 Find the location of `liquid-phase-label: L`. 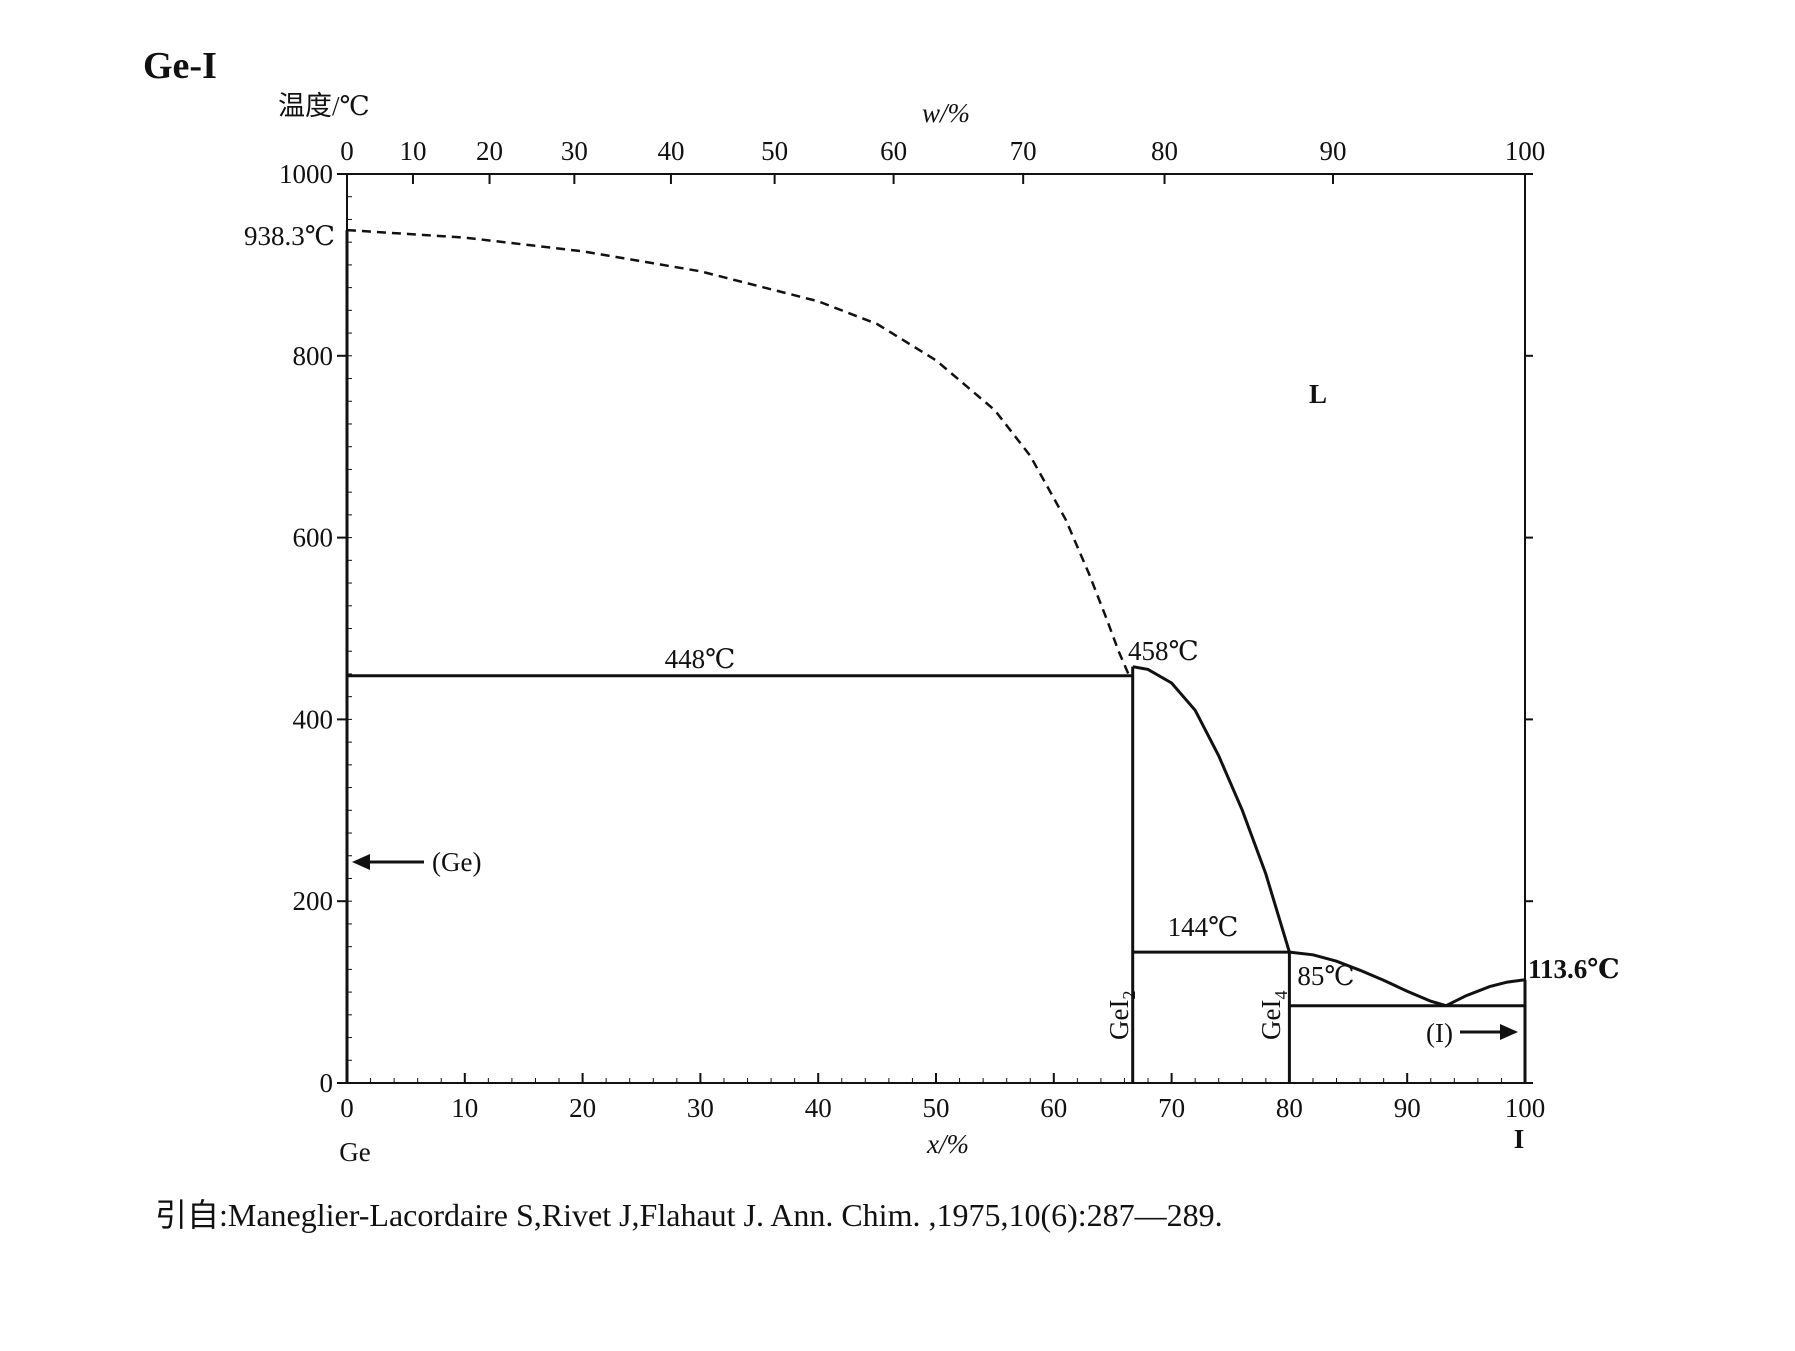

liquid-phase-label: L is located at coordinates (1318, 394).